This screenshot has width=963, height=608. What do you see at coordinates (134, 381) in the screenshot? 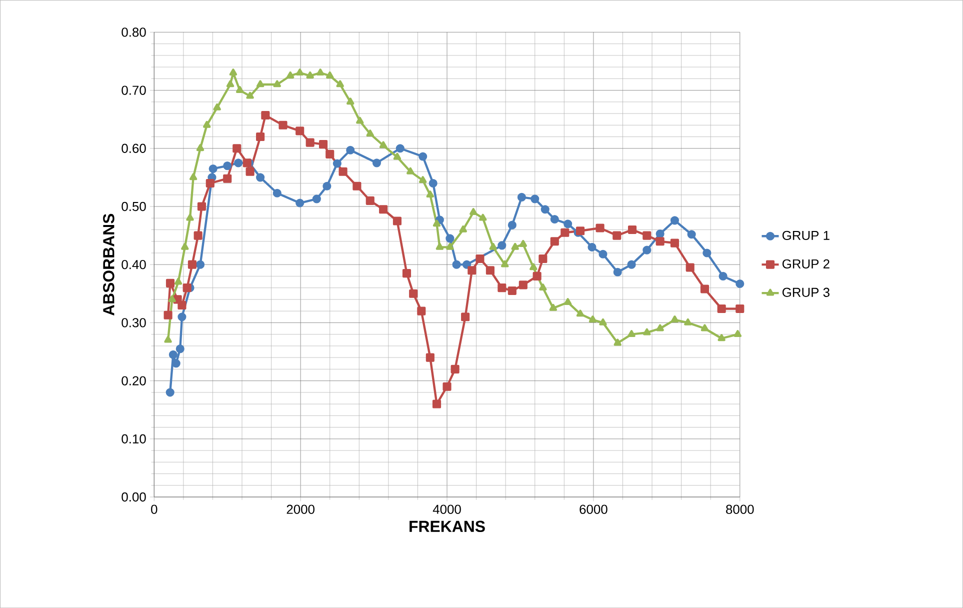
I see `y-tick-label: 0.20` at bounding box center [134, 381].